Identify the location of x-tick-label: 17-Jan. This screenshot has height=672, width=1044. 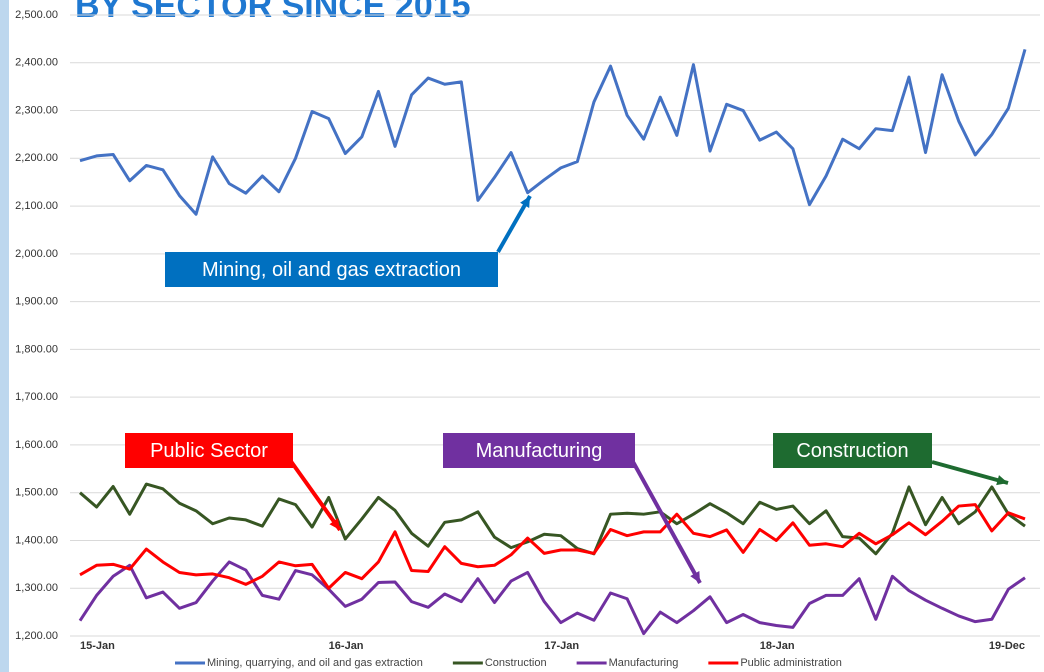
(561, 646).